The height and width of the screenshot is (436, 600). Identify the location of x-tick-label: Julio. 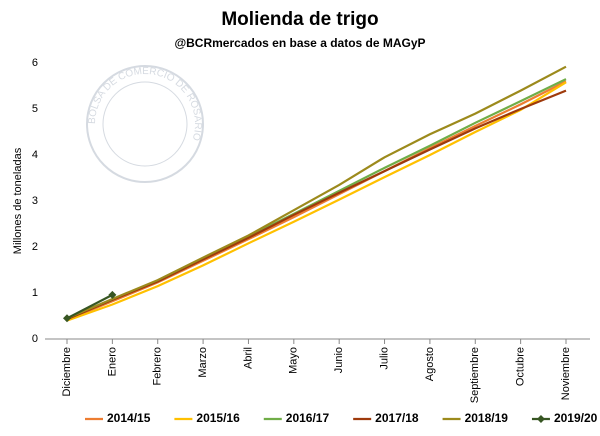
(384, 358).